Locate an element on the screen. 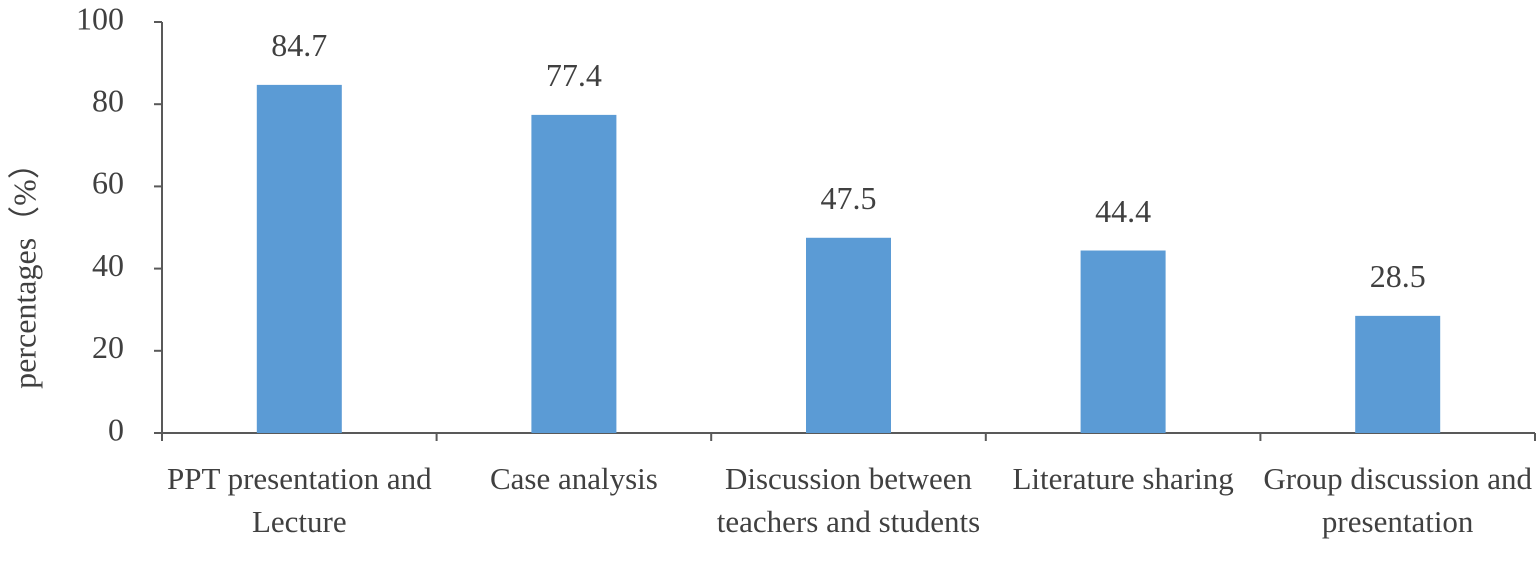 The height and width of the screenshot is (587, 1537). y-tick-label: 20 is located at coordinates (108, 347).